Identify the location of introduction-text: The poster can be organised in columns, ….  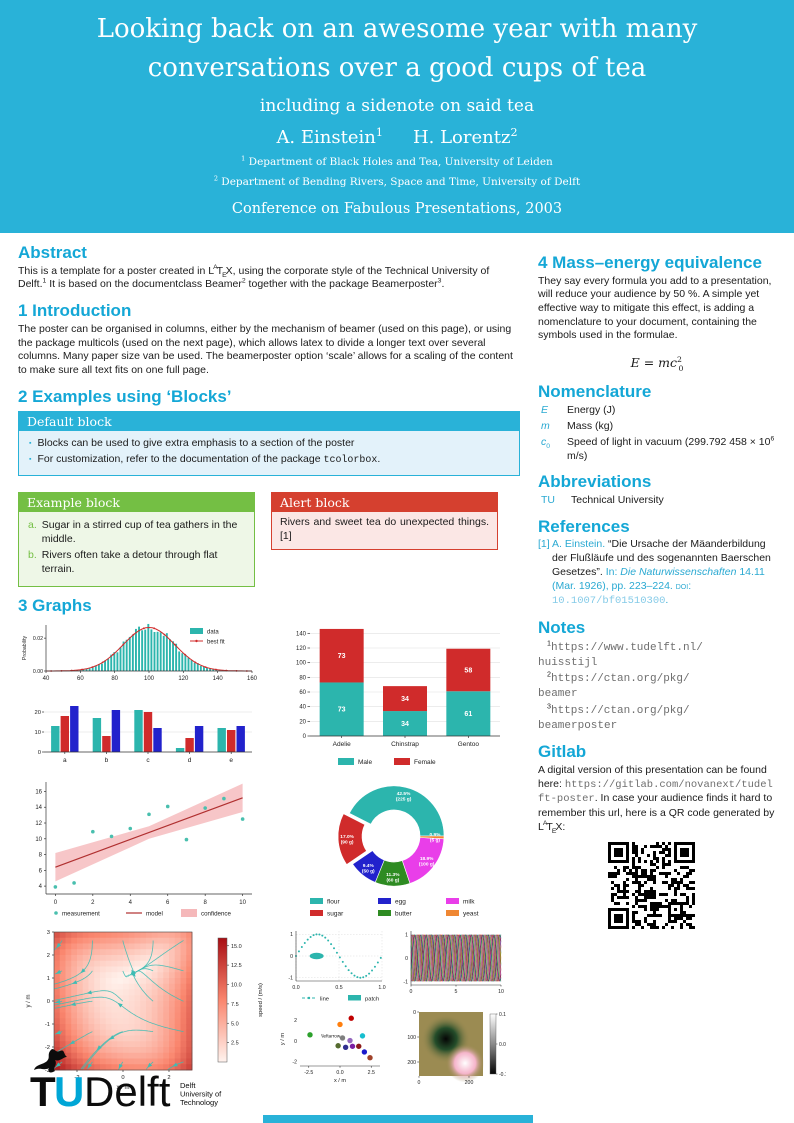
(265, 349).